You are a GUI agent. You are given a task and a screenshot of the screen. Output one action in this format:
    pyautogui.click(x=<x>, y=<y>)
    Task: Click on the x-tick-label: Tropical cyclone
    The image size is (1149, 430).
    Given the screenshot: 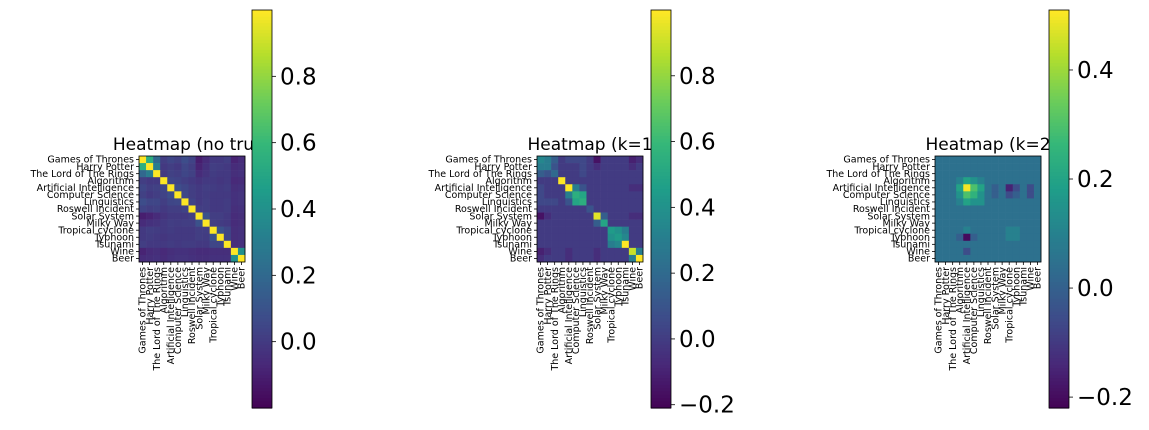 What is the action you would take?
    pyautogui.click(x=213, y=305)
    